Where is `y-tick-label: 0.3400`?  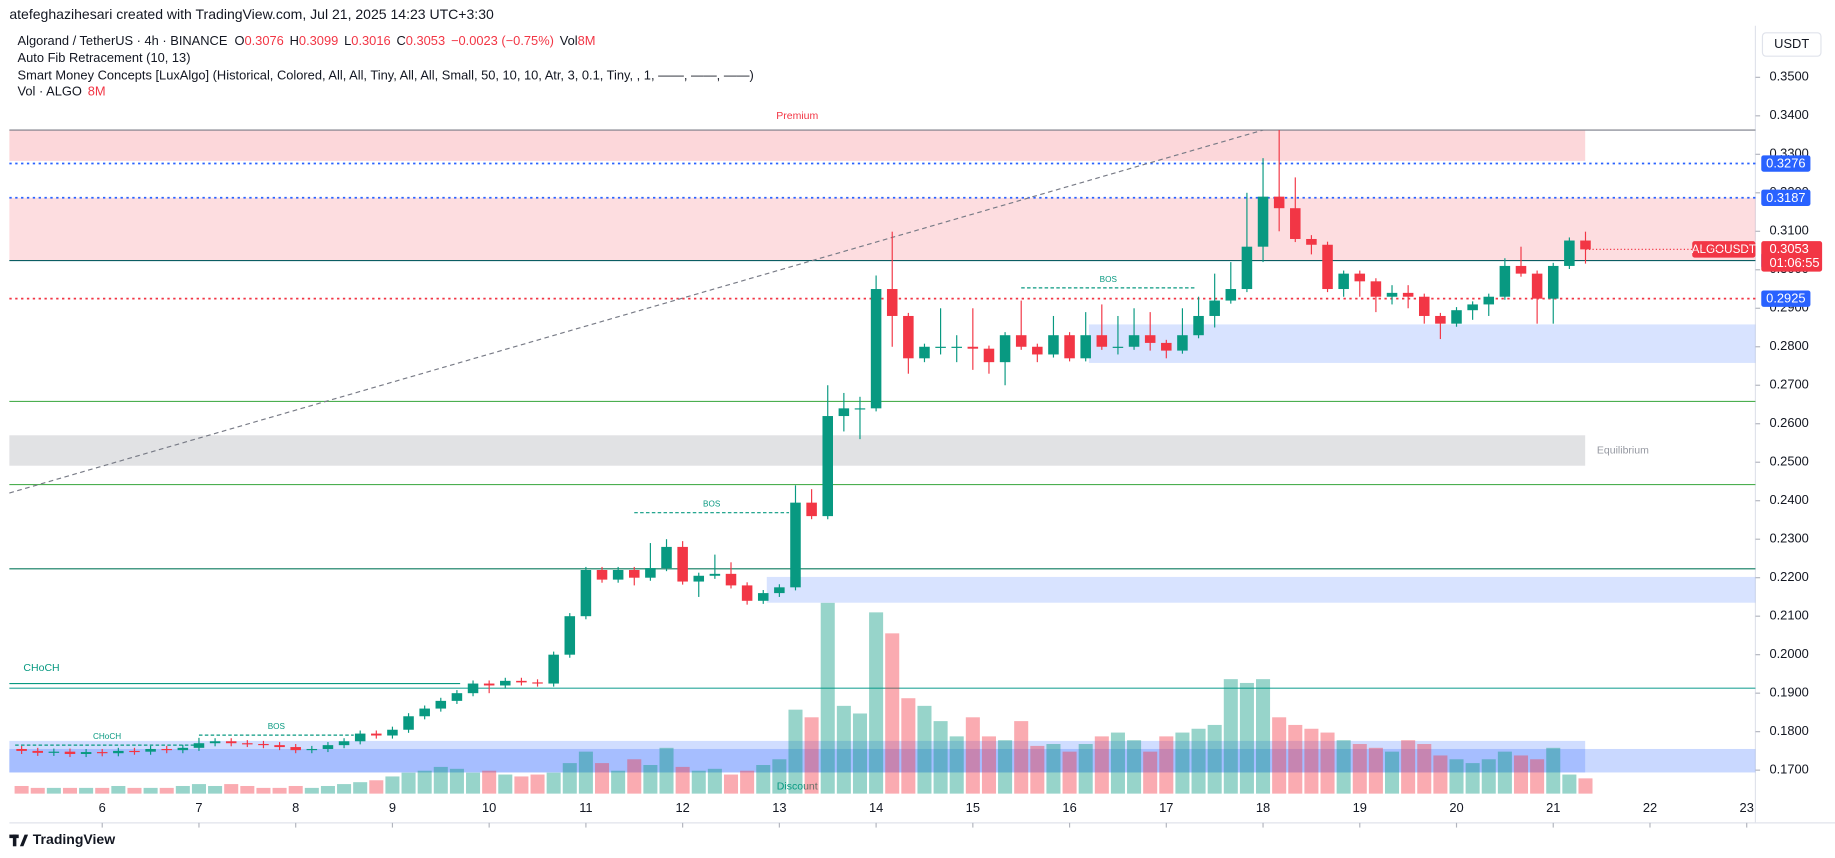
y-tick-label: 0.3400 is located at coordinates (1788, 114).